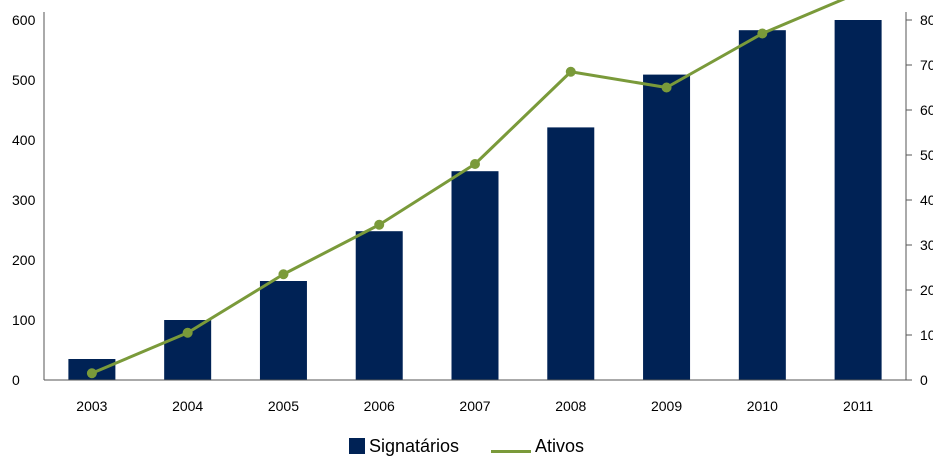 Image resolution: width=933 pixels, height=458 pixels. I want to click on legend-swatch-bar, so click(356, 446).